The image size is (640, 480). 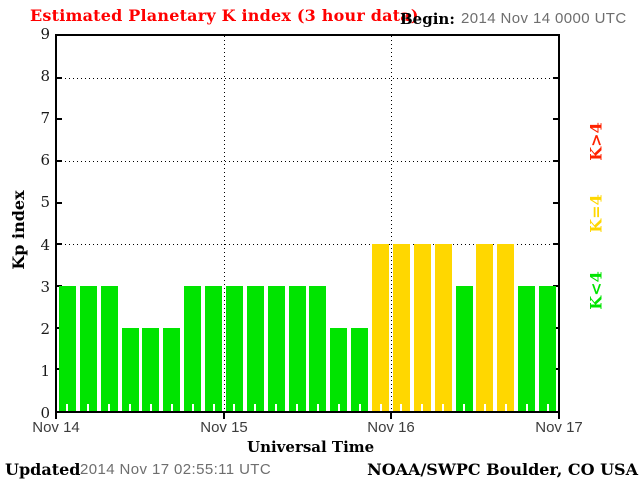 What do you see at coordinates (559, 427) in the screenshot?
I see `x-tick-label: Nov 17` at bounding box center [559, 427].